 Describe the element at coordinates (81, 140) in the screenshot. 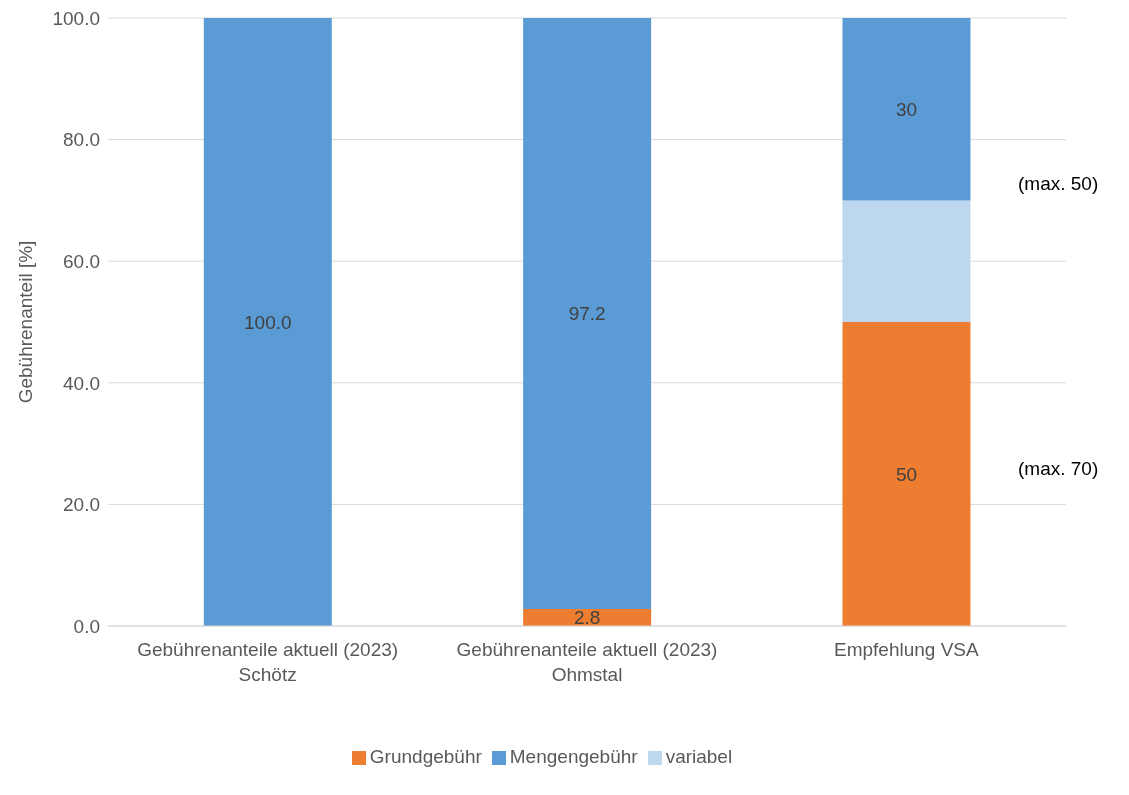

I see `y-tick-label: 80.0` at that location.